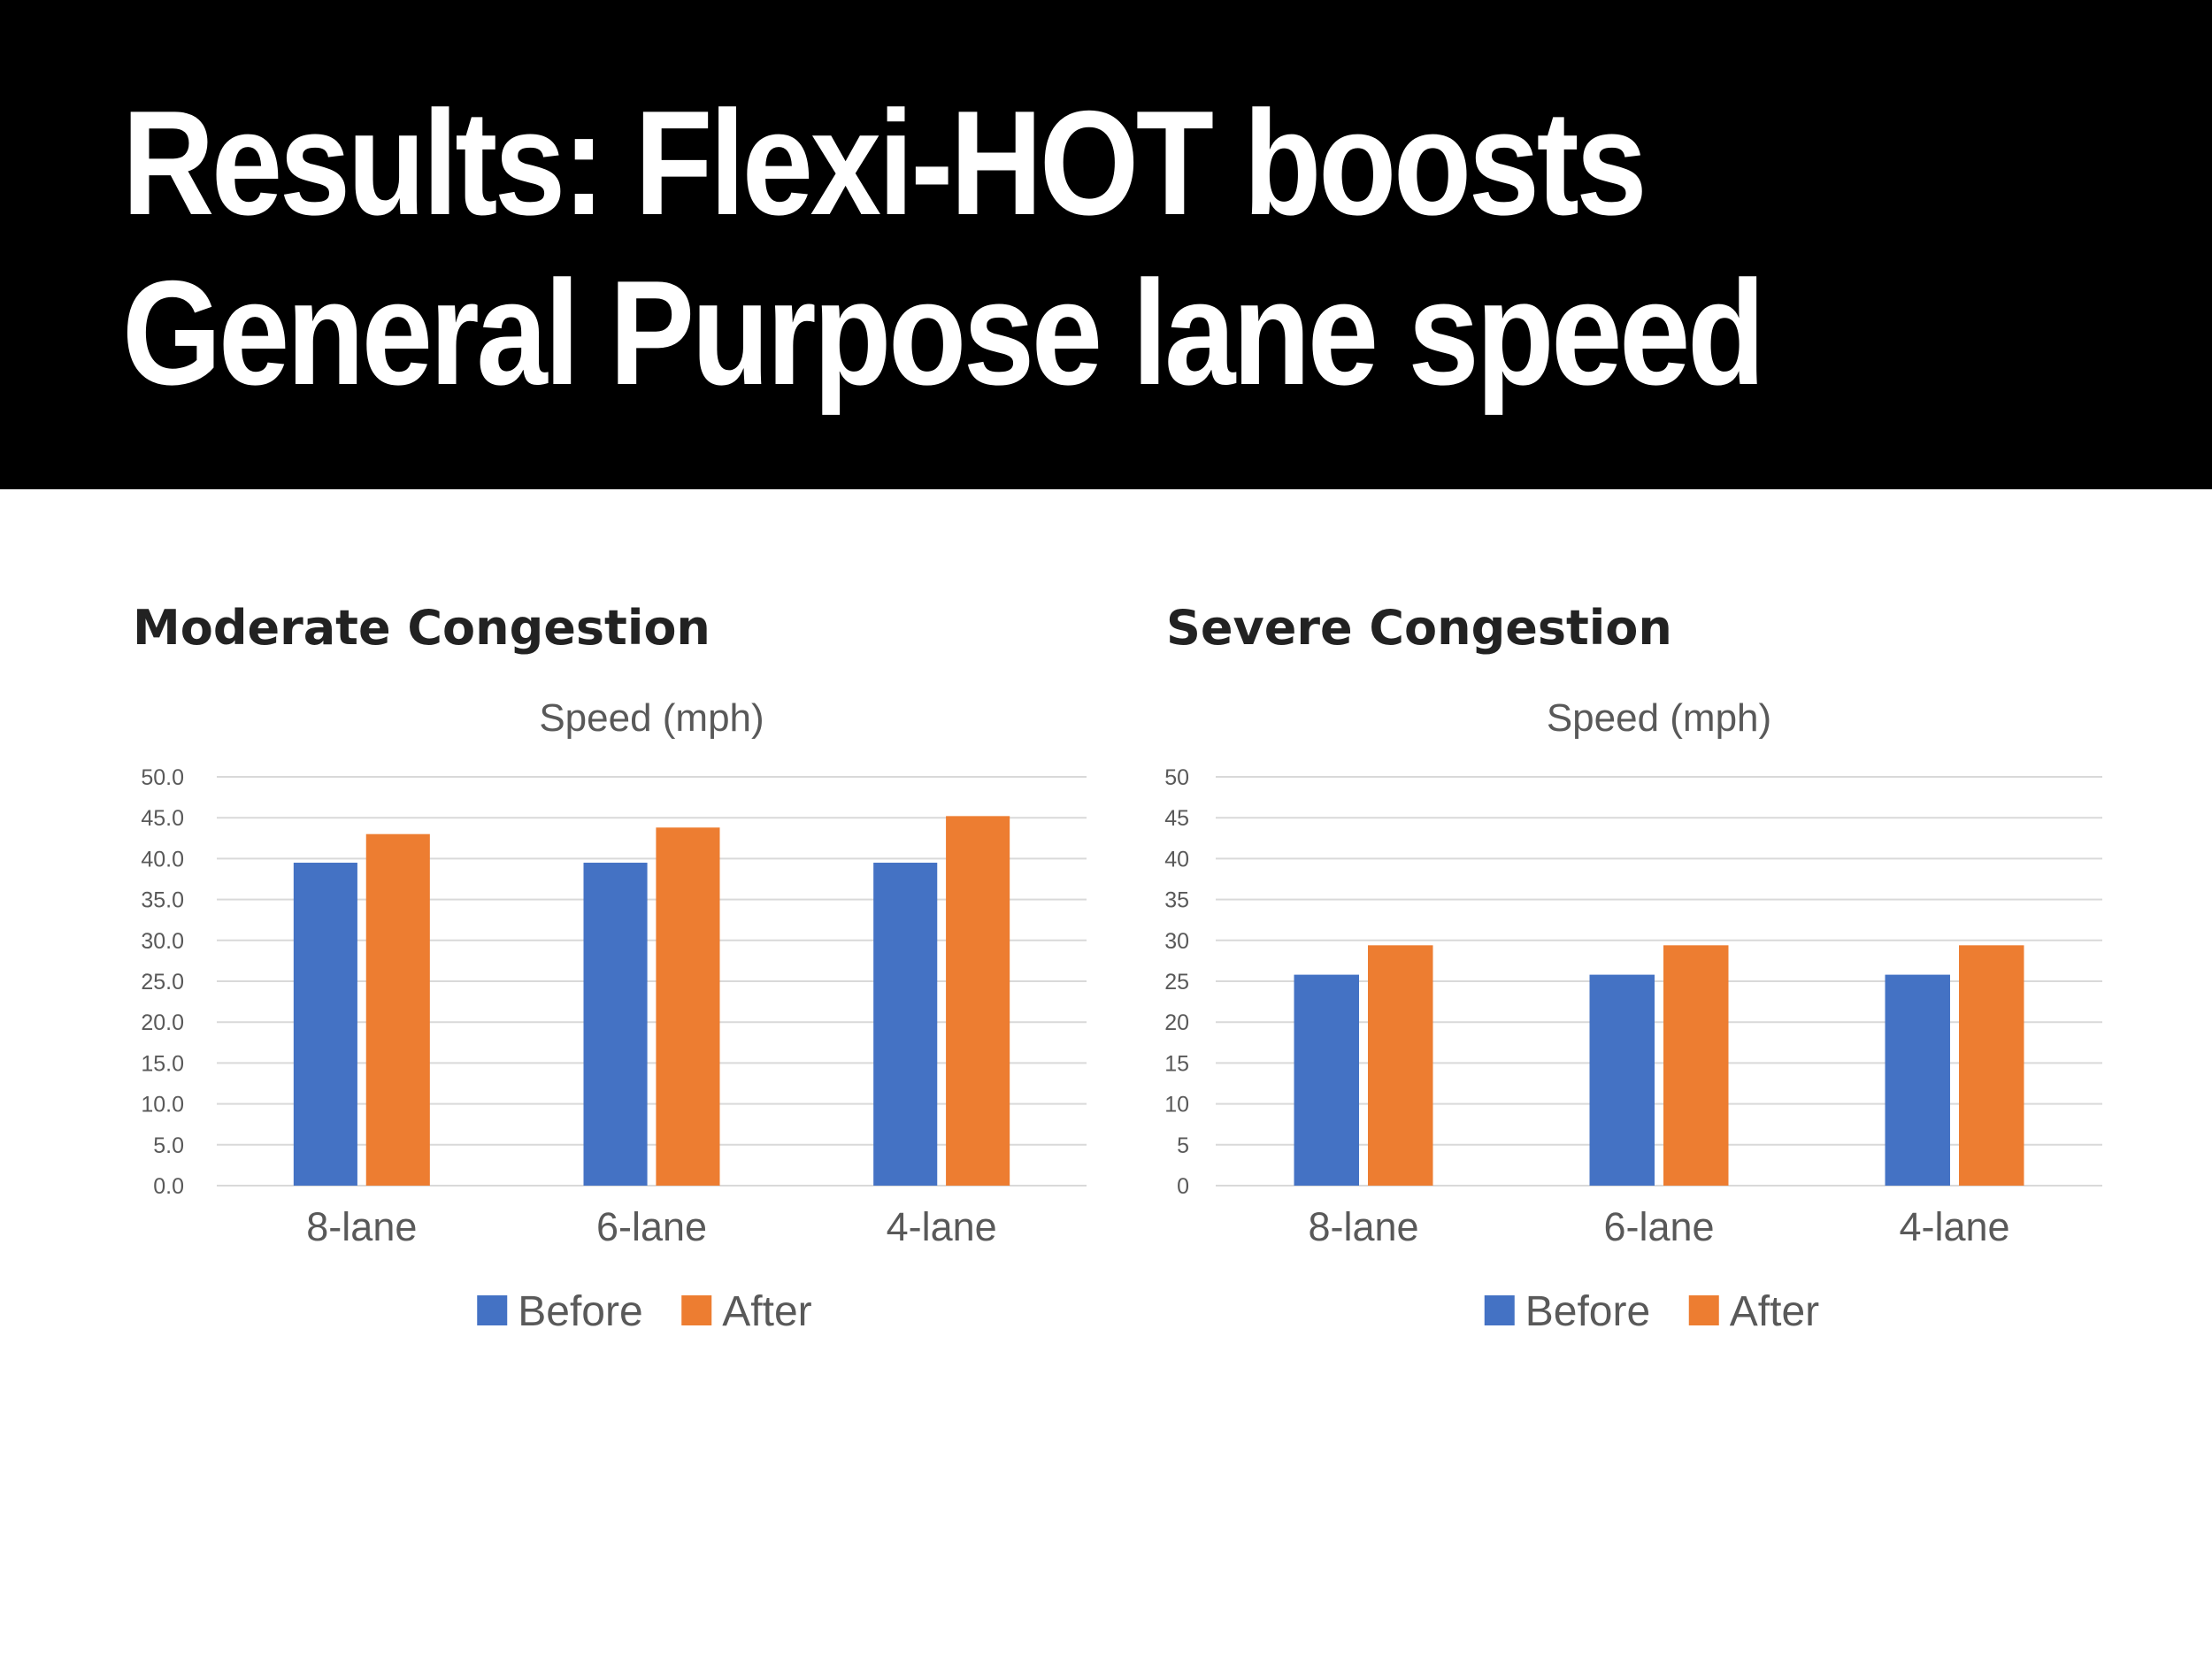  What do you see at coordinates (163, 778) in the screenshot?
I see `y-tick-label: 50.0` at bounding box center [163, 778].